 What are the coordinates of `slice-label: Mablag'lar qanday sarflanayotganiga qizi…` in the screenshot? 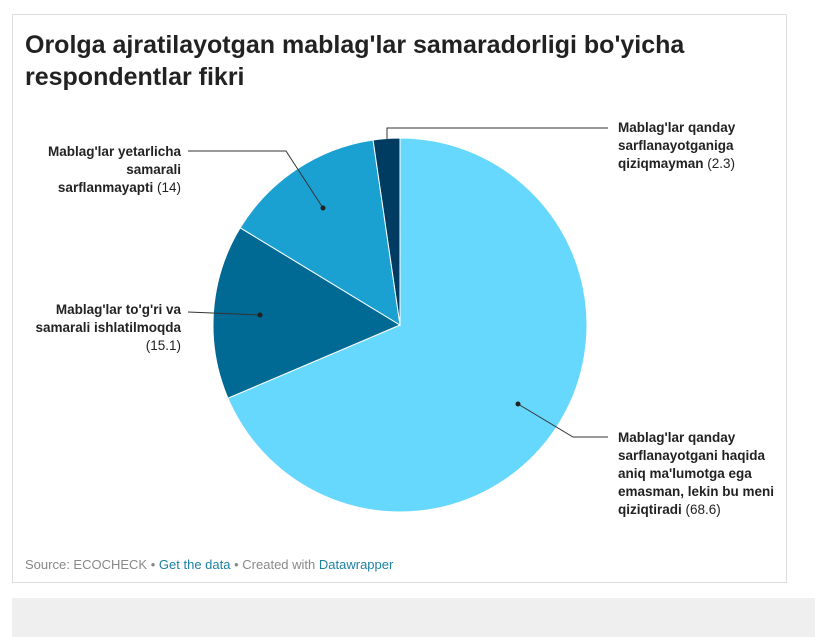 It's located at (693, 146).